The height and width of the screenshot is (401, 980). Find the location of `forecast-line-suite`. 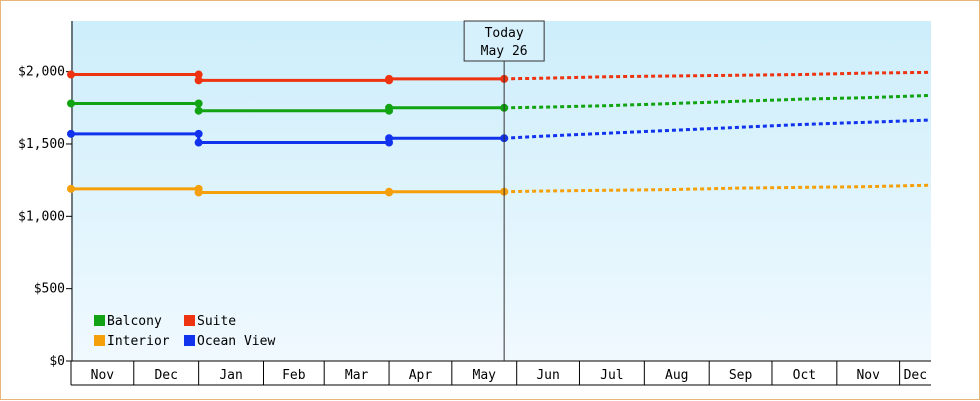

forecast-line-suite is located at coordinates (716, 75).